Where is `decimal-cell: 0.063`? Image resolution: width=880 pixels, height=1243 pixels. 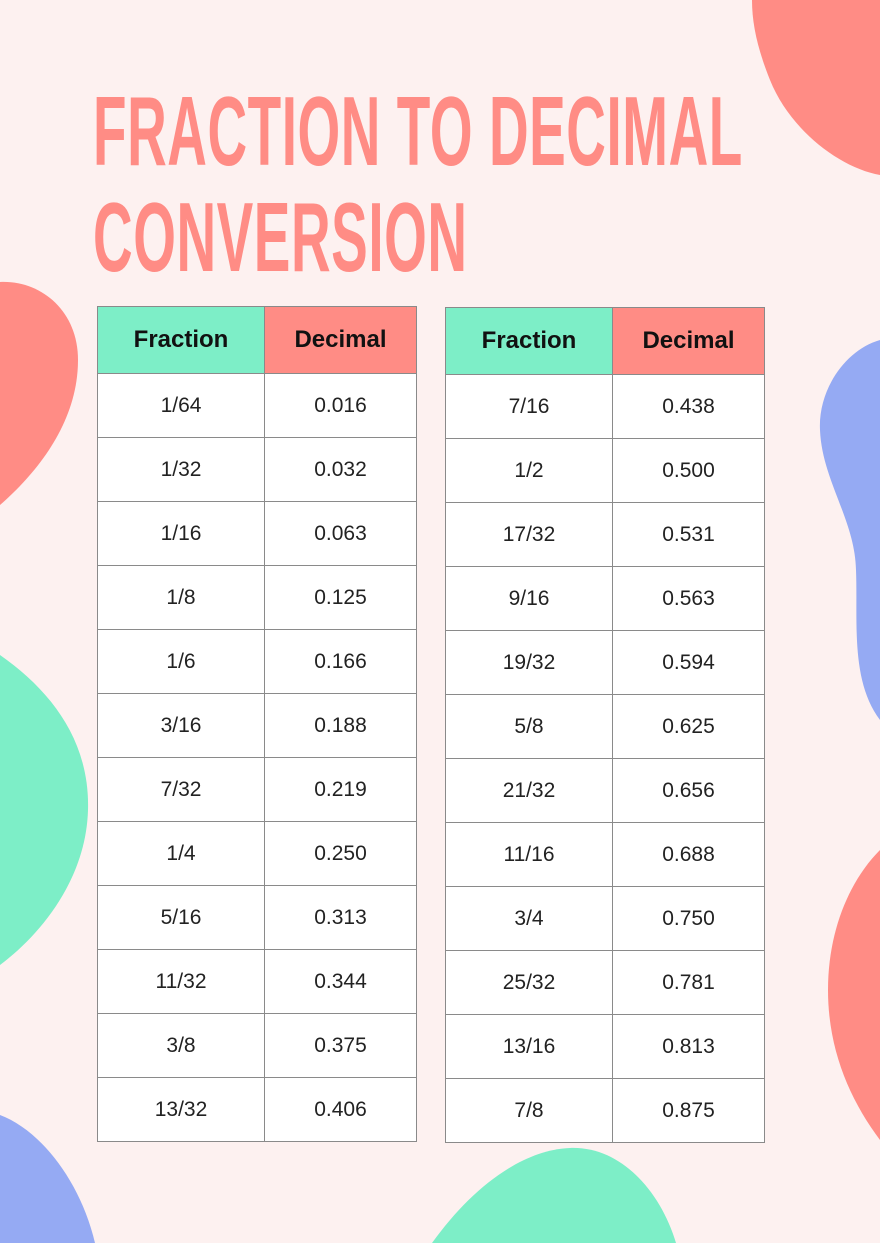 decimal-cell: 0.063 is located at coordinates (340, 533).